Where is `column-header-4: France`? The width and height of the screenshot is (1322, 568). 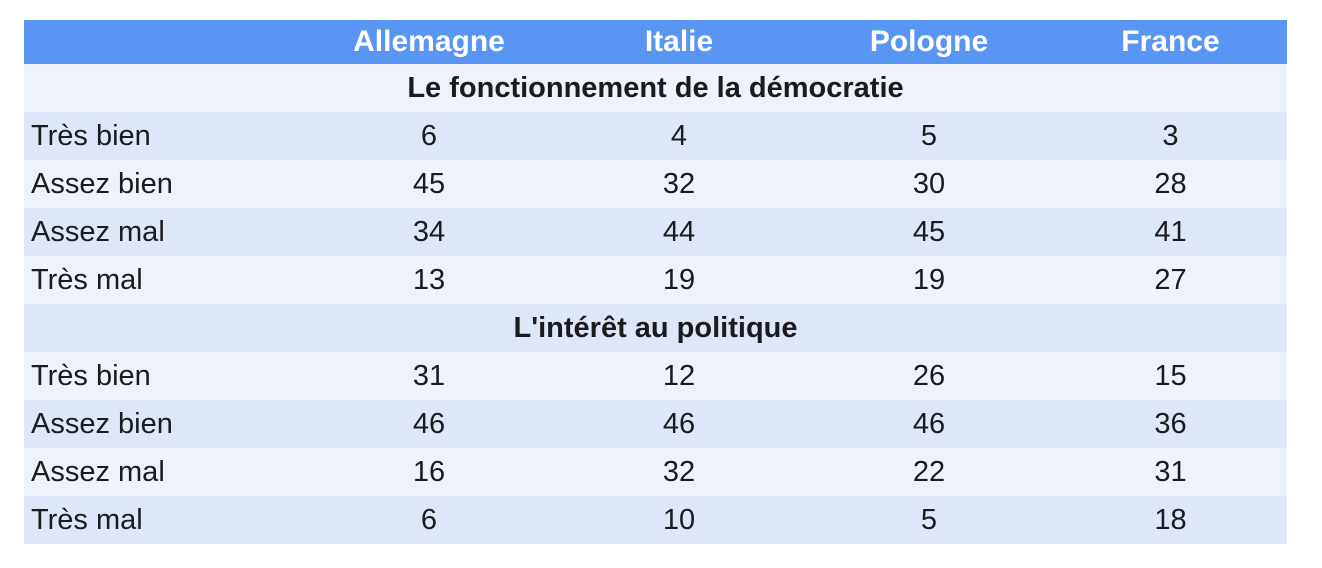 column-header-4: France is located at coordinates (1170, 42).